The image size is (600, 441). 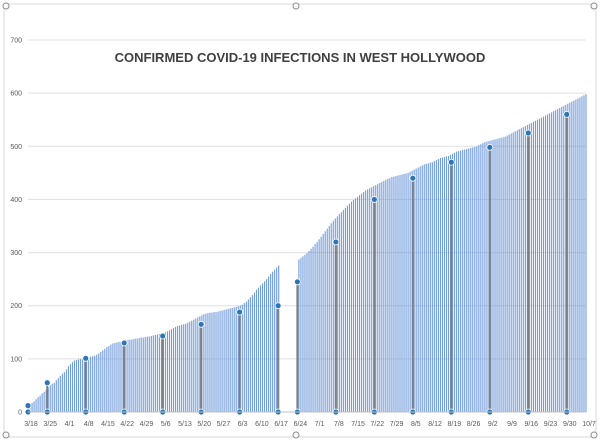 What do you see at coordinates (166, 424) in the screenshot?
I see `x-tick-label: 5/6` at bounding box center [166, 424].